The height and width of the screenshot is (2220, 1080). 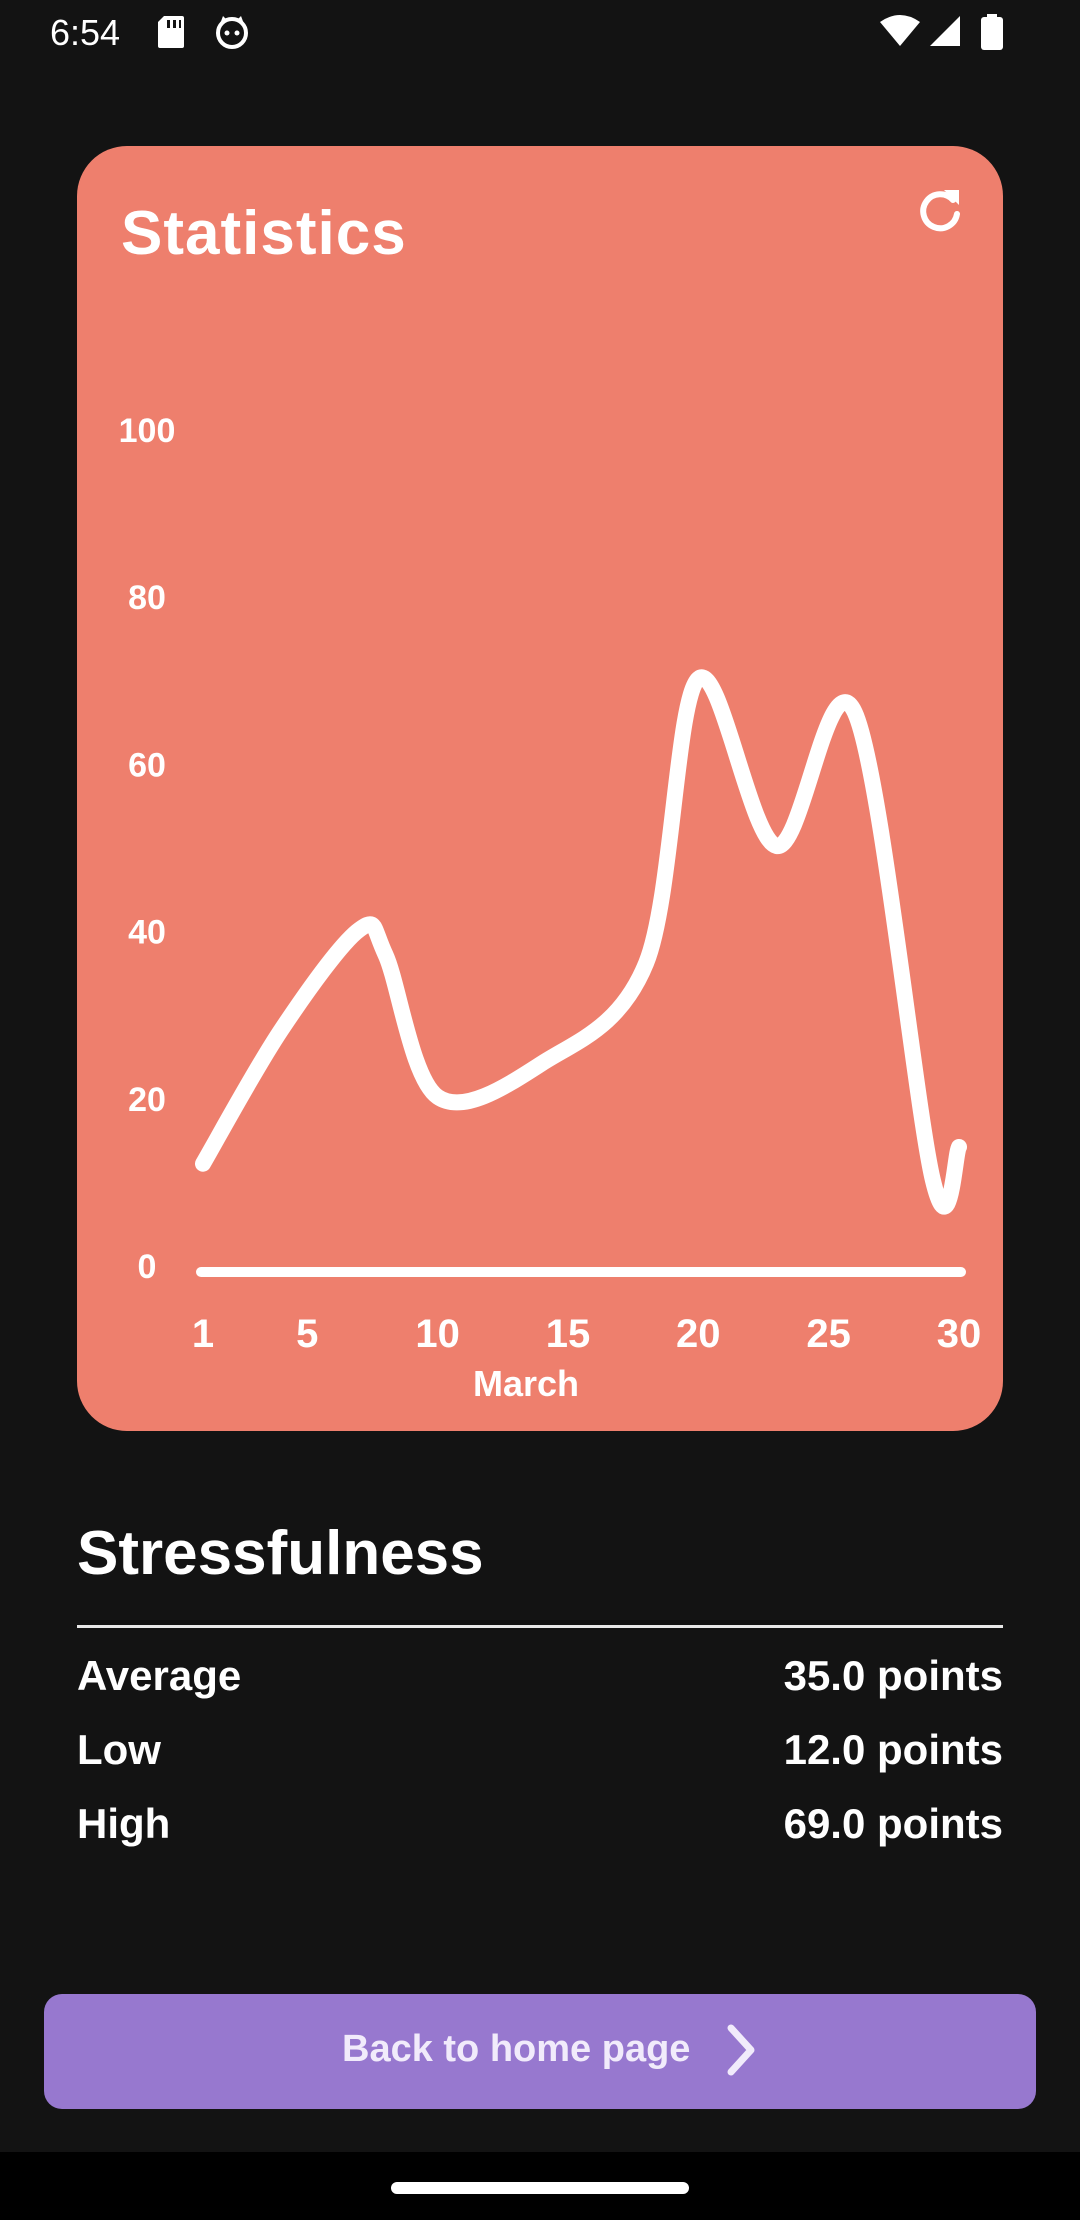 I want to click on status-time: 6:54, so click(x=85, y=32).